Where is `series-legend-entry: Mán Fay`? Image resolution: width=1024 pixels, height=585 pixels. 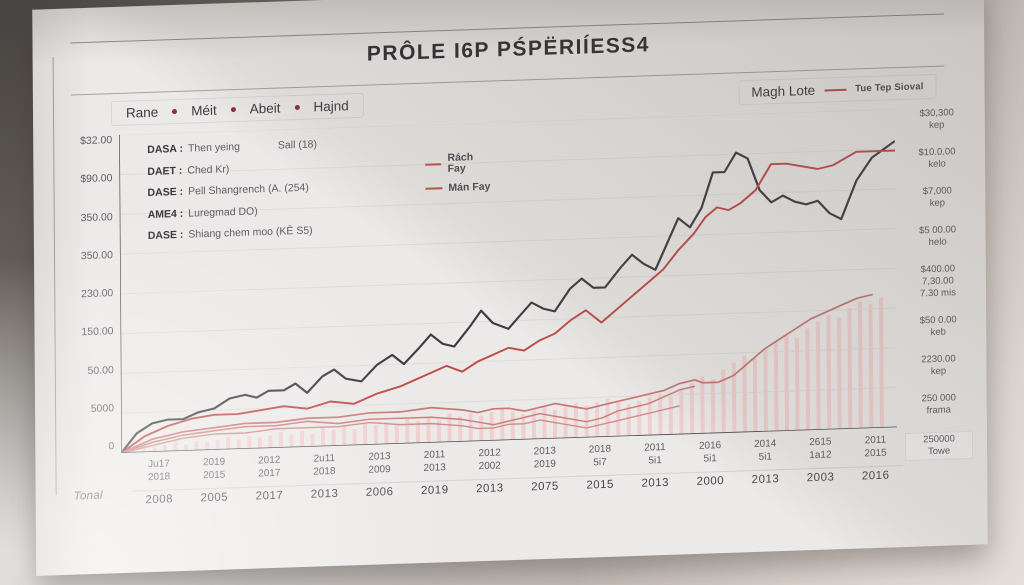 series-legend-entry: Mán Fay is located at coordinates (458, 188).